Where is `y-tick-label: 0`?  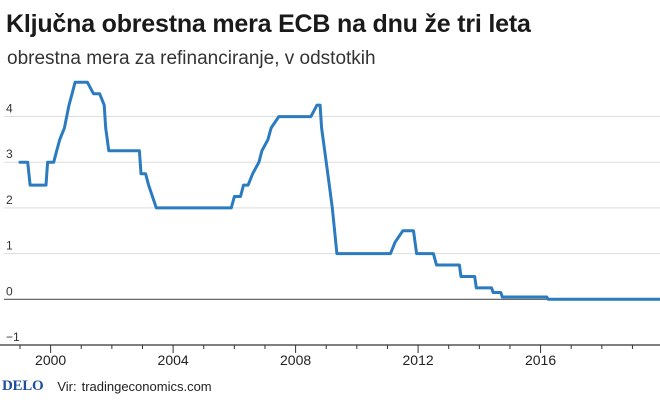 y-tick-label: 0 is located at coordinates (9, 291).